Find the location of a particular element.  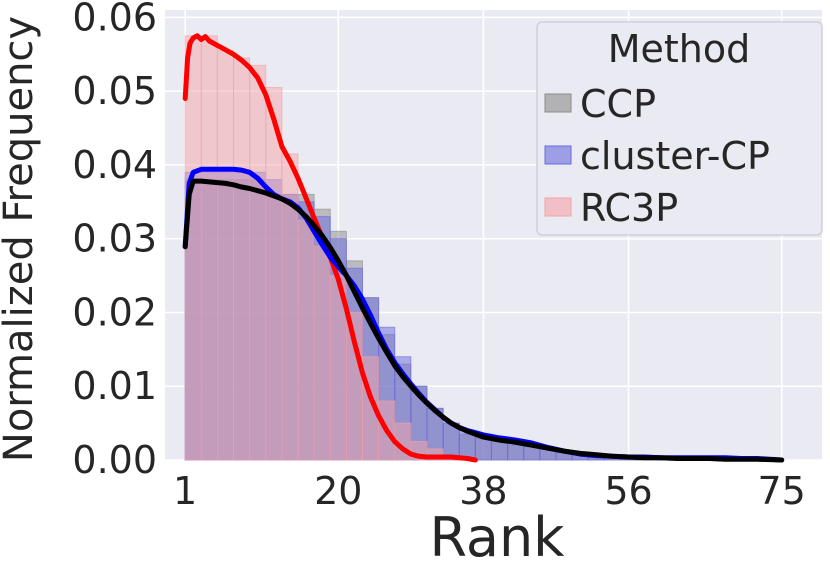

legend-frame is located at coordinates (679, 128).